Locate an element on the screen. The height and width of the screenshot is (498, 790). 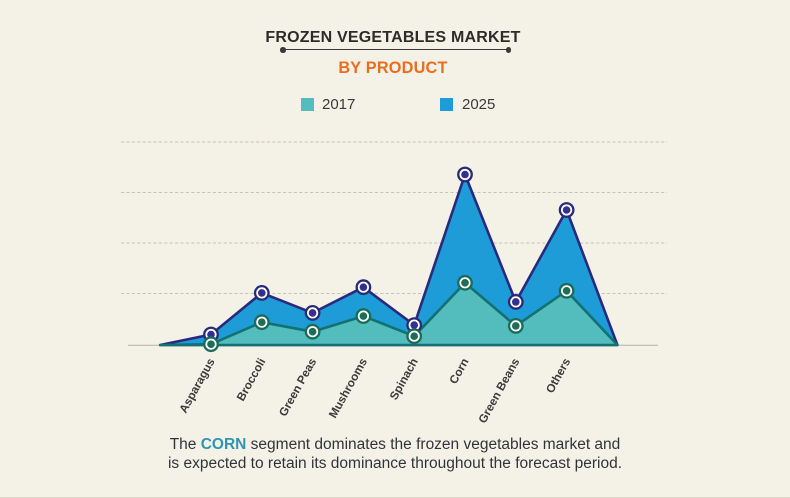
svg-text: Spinach is located at coordinates (403, 379).